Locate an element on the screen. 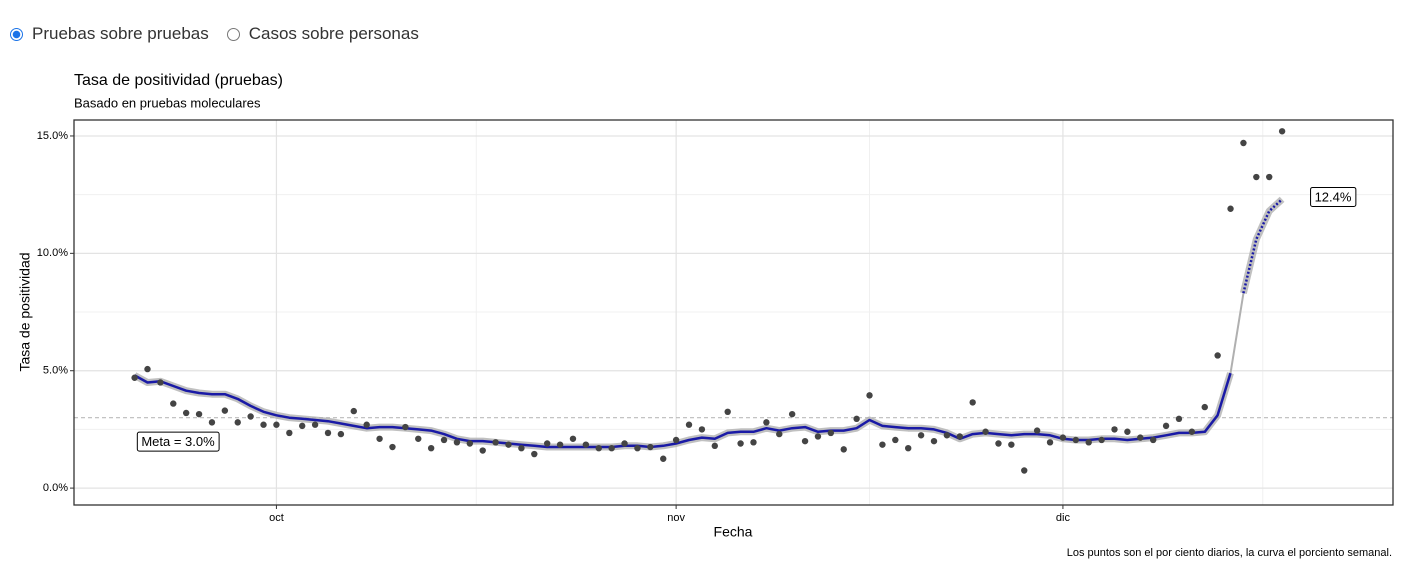  x-tick-label: dic is located at coordinates (1063, 518).